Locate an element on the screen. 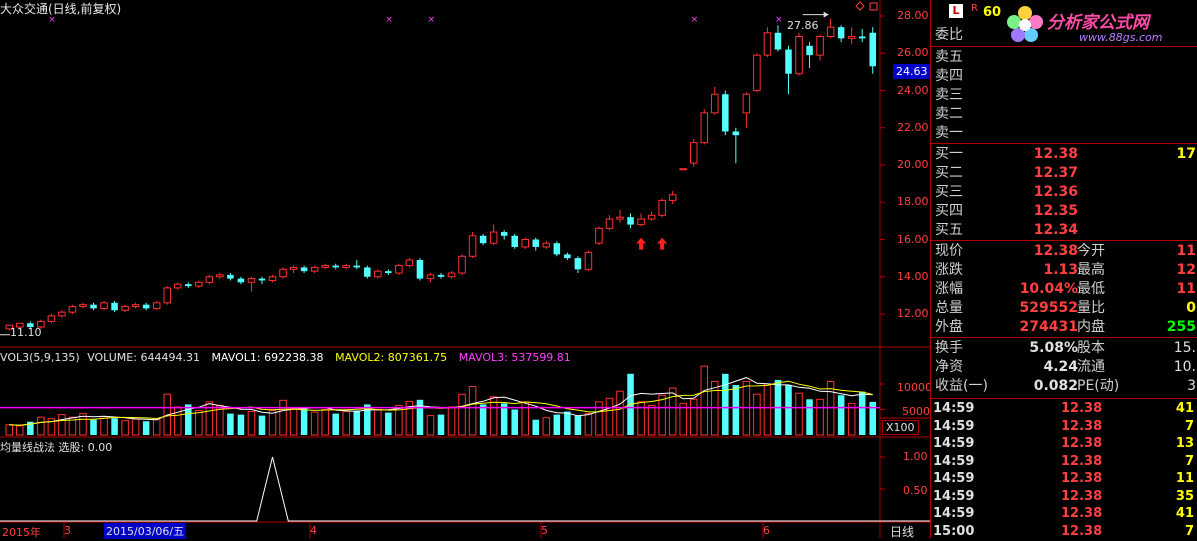 The height and width of the screenshot is (541, 1197). diamond-marker-icon is located at coordinates (860, 6).